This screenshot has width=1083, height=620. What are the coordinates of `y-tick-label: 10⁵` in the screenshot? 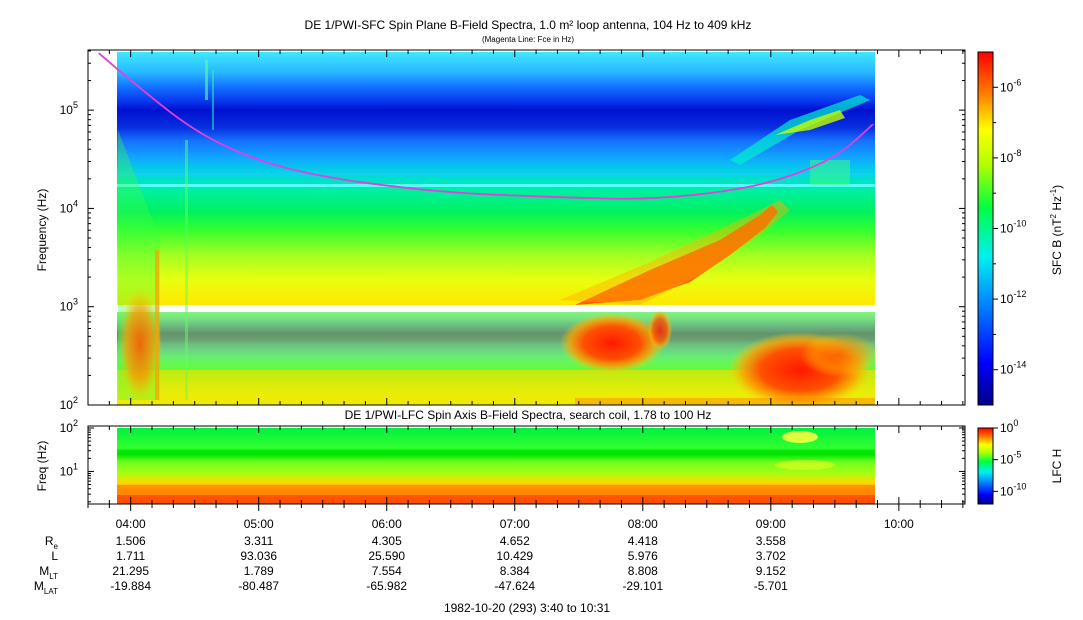 It's located at (69, 108).